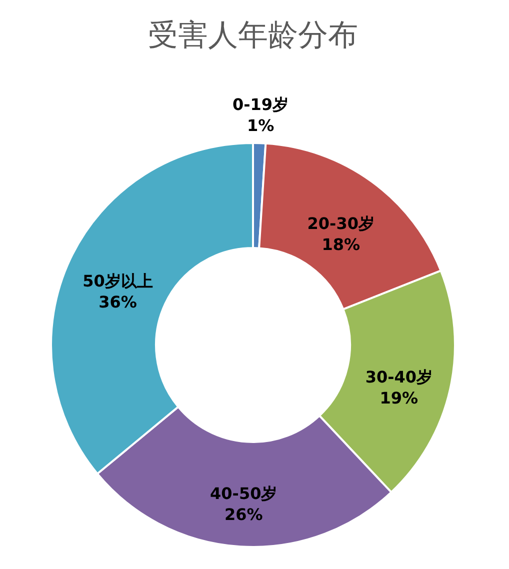 This screenshot has width=509, height=569. Describe the element at coordinates (244, 494) in the screenshot. I see `slice-label: 40-50岁` at that location.